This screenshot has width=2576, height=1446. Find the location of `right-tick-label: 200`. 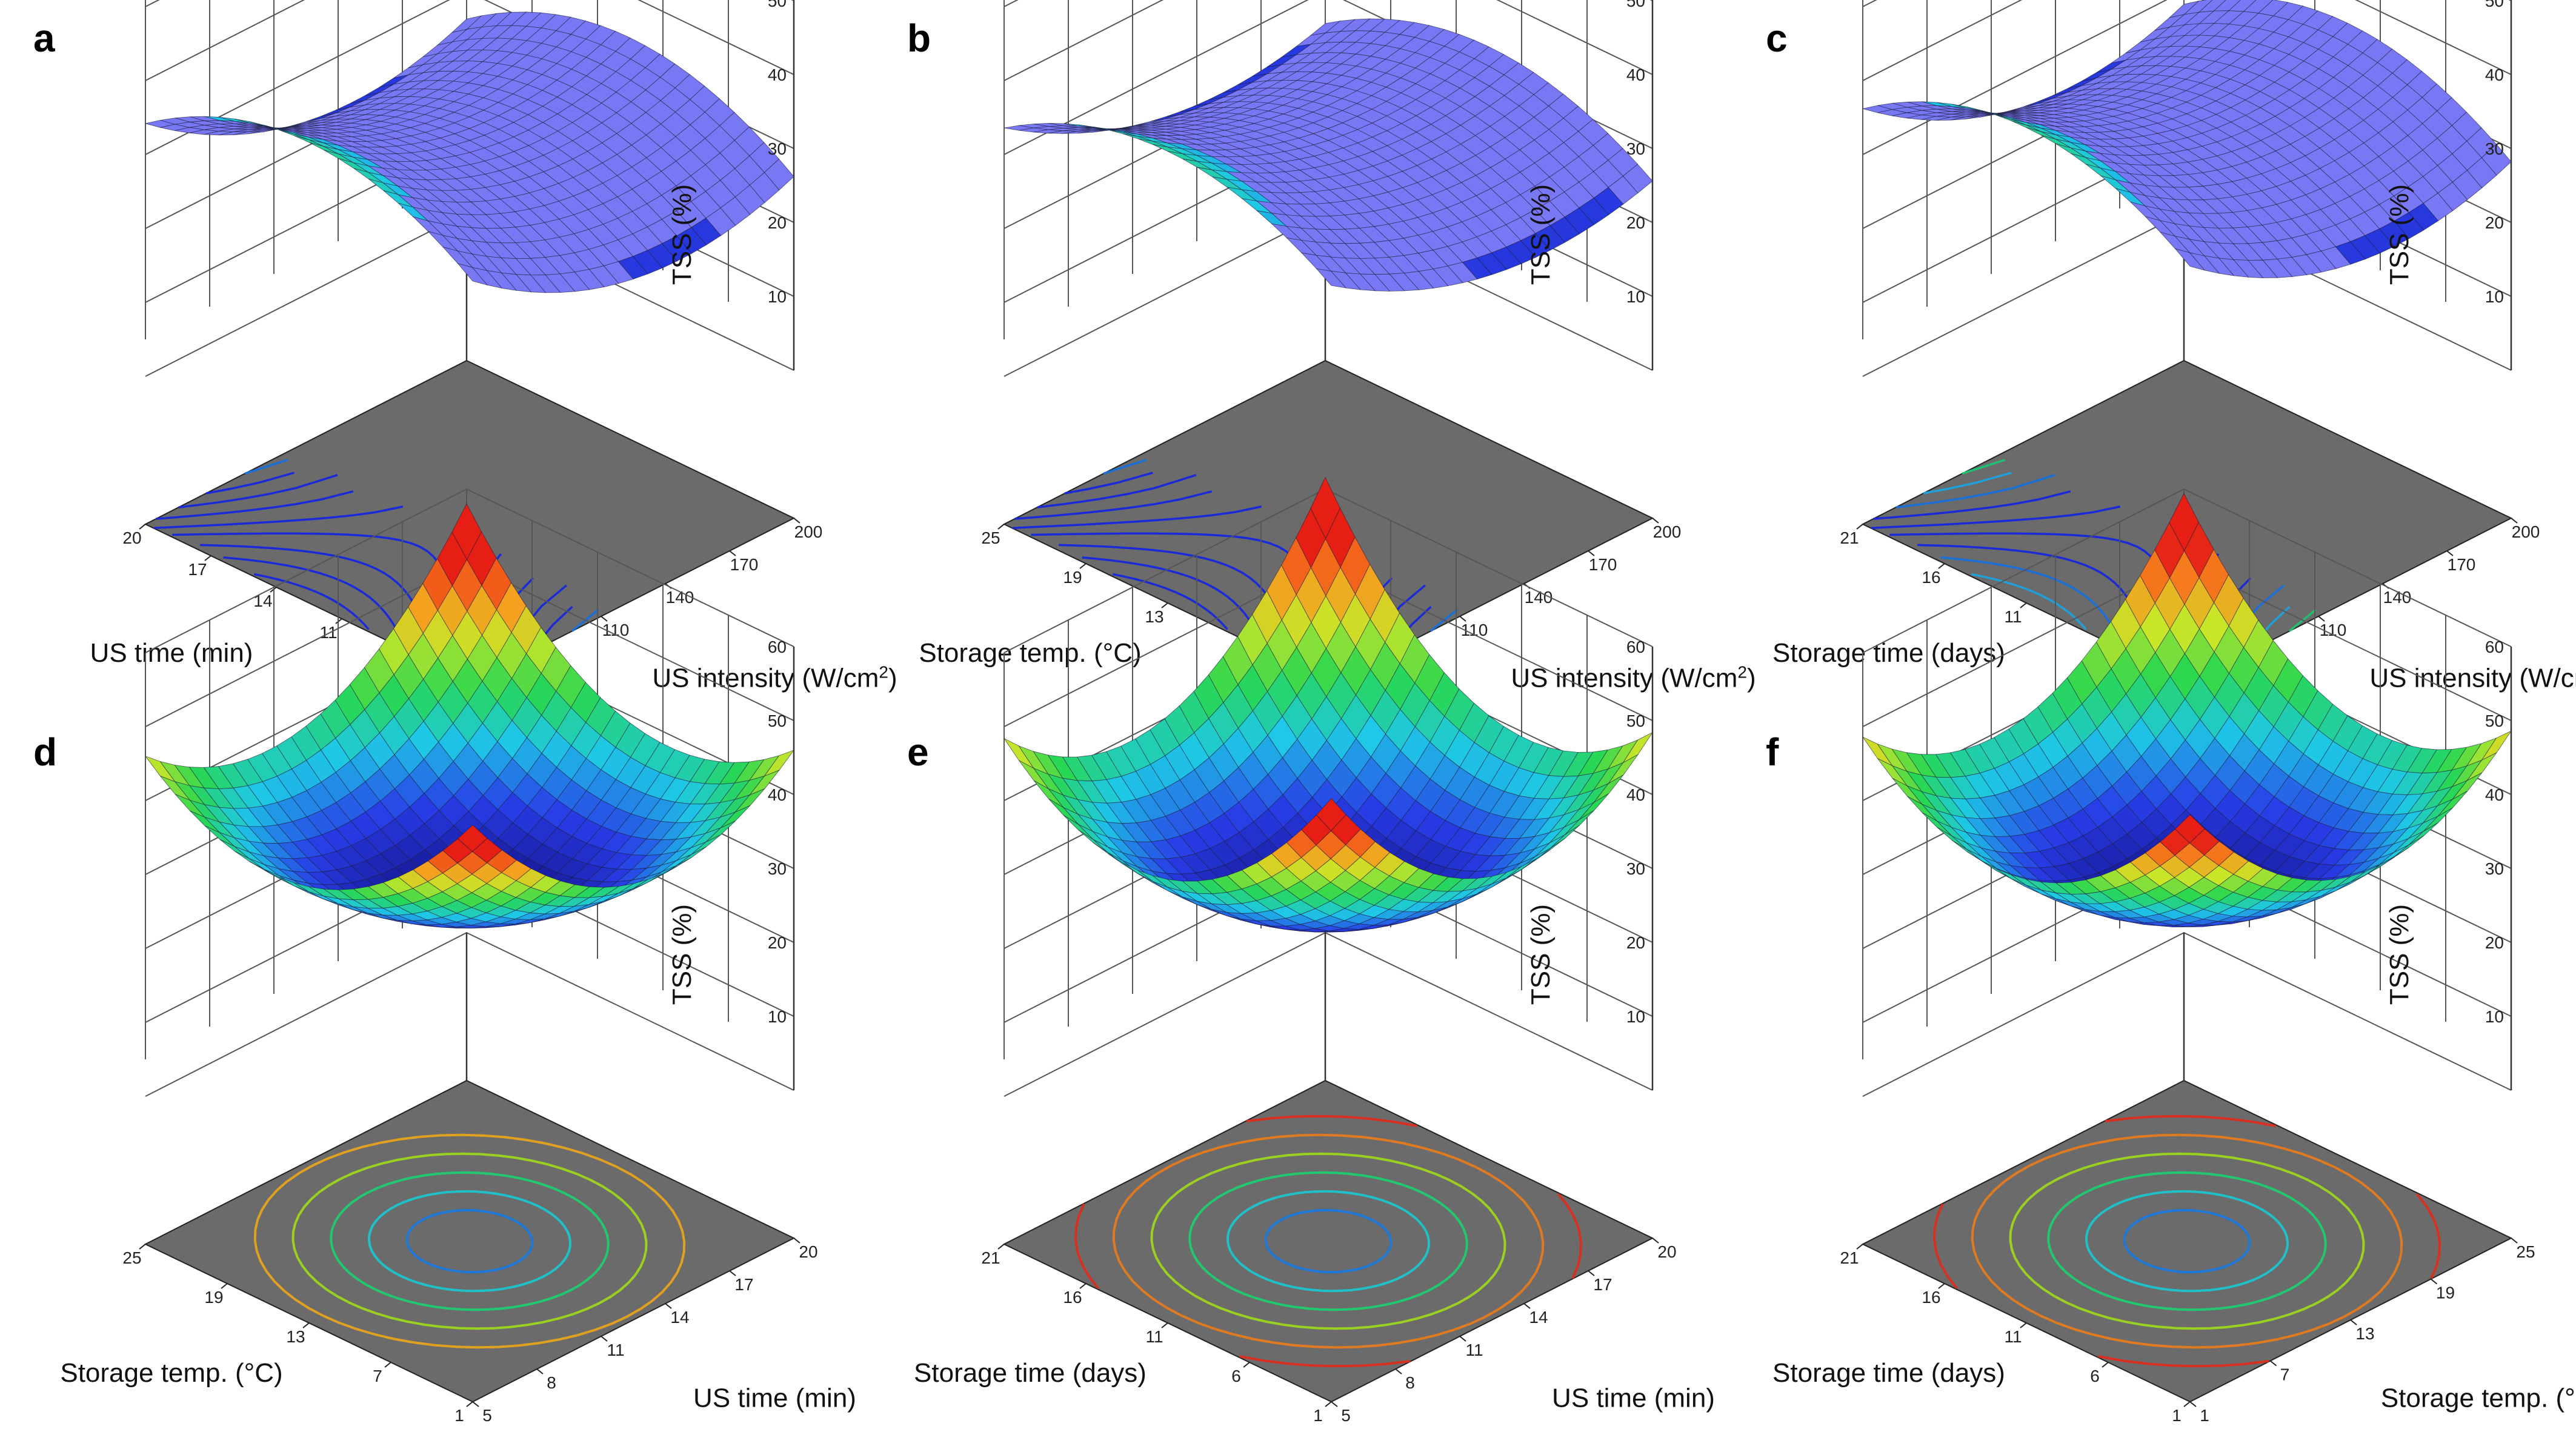

right-tick-label: 200 is located at coordinates (1667, 531).